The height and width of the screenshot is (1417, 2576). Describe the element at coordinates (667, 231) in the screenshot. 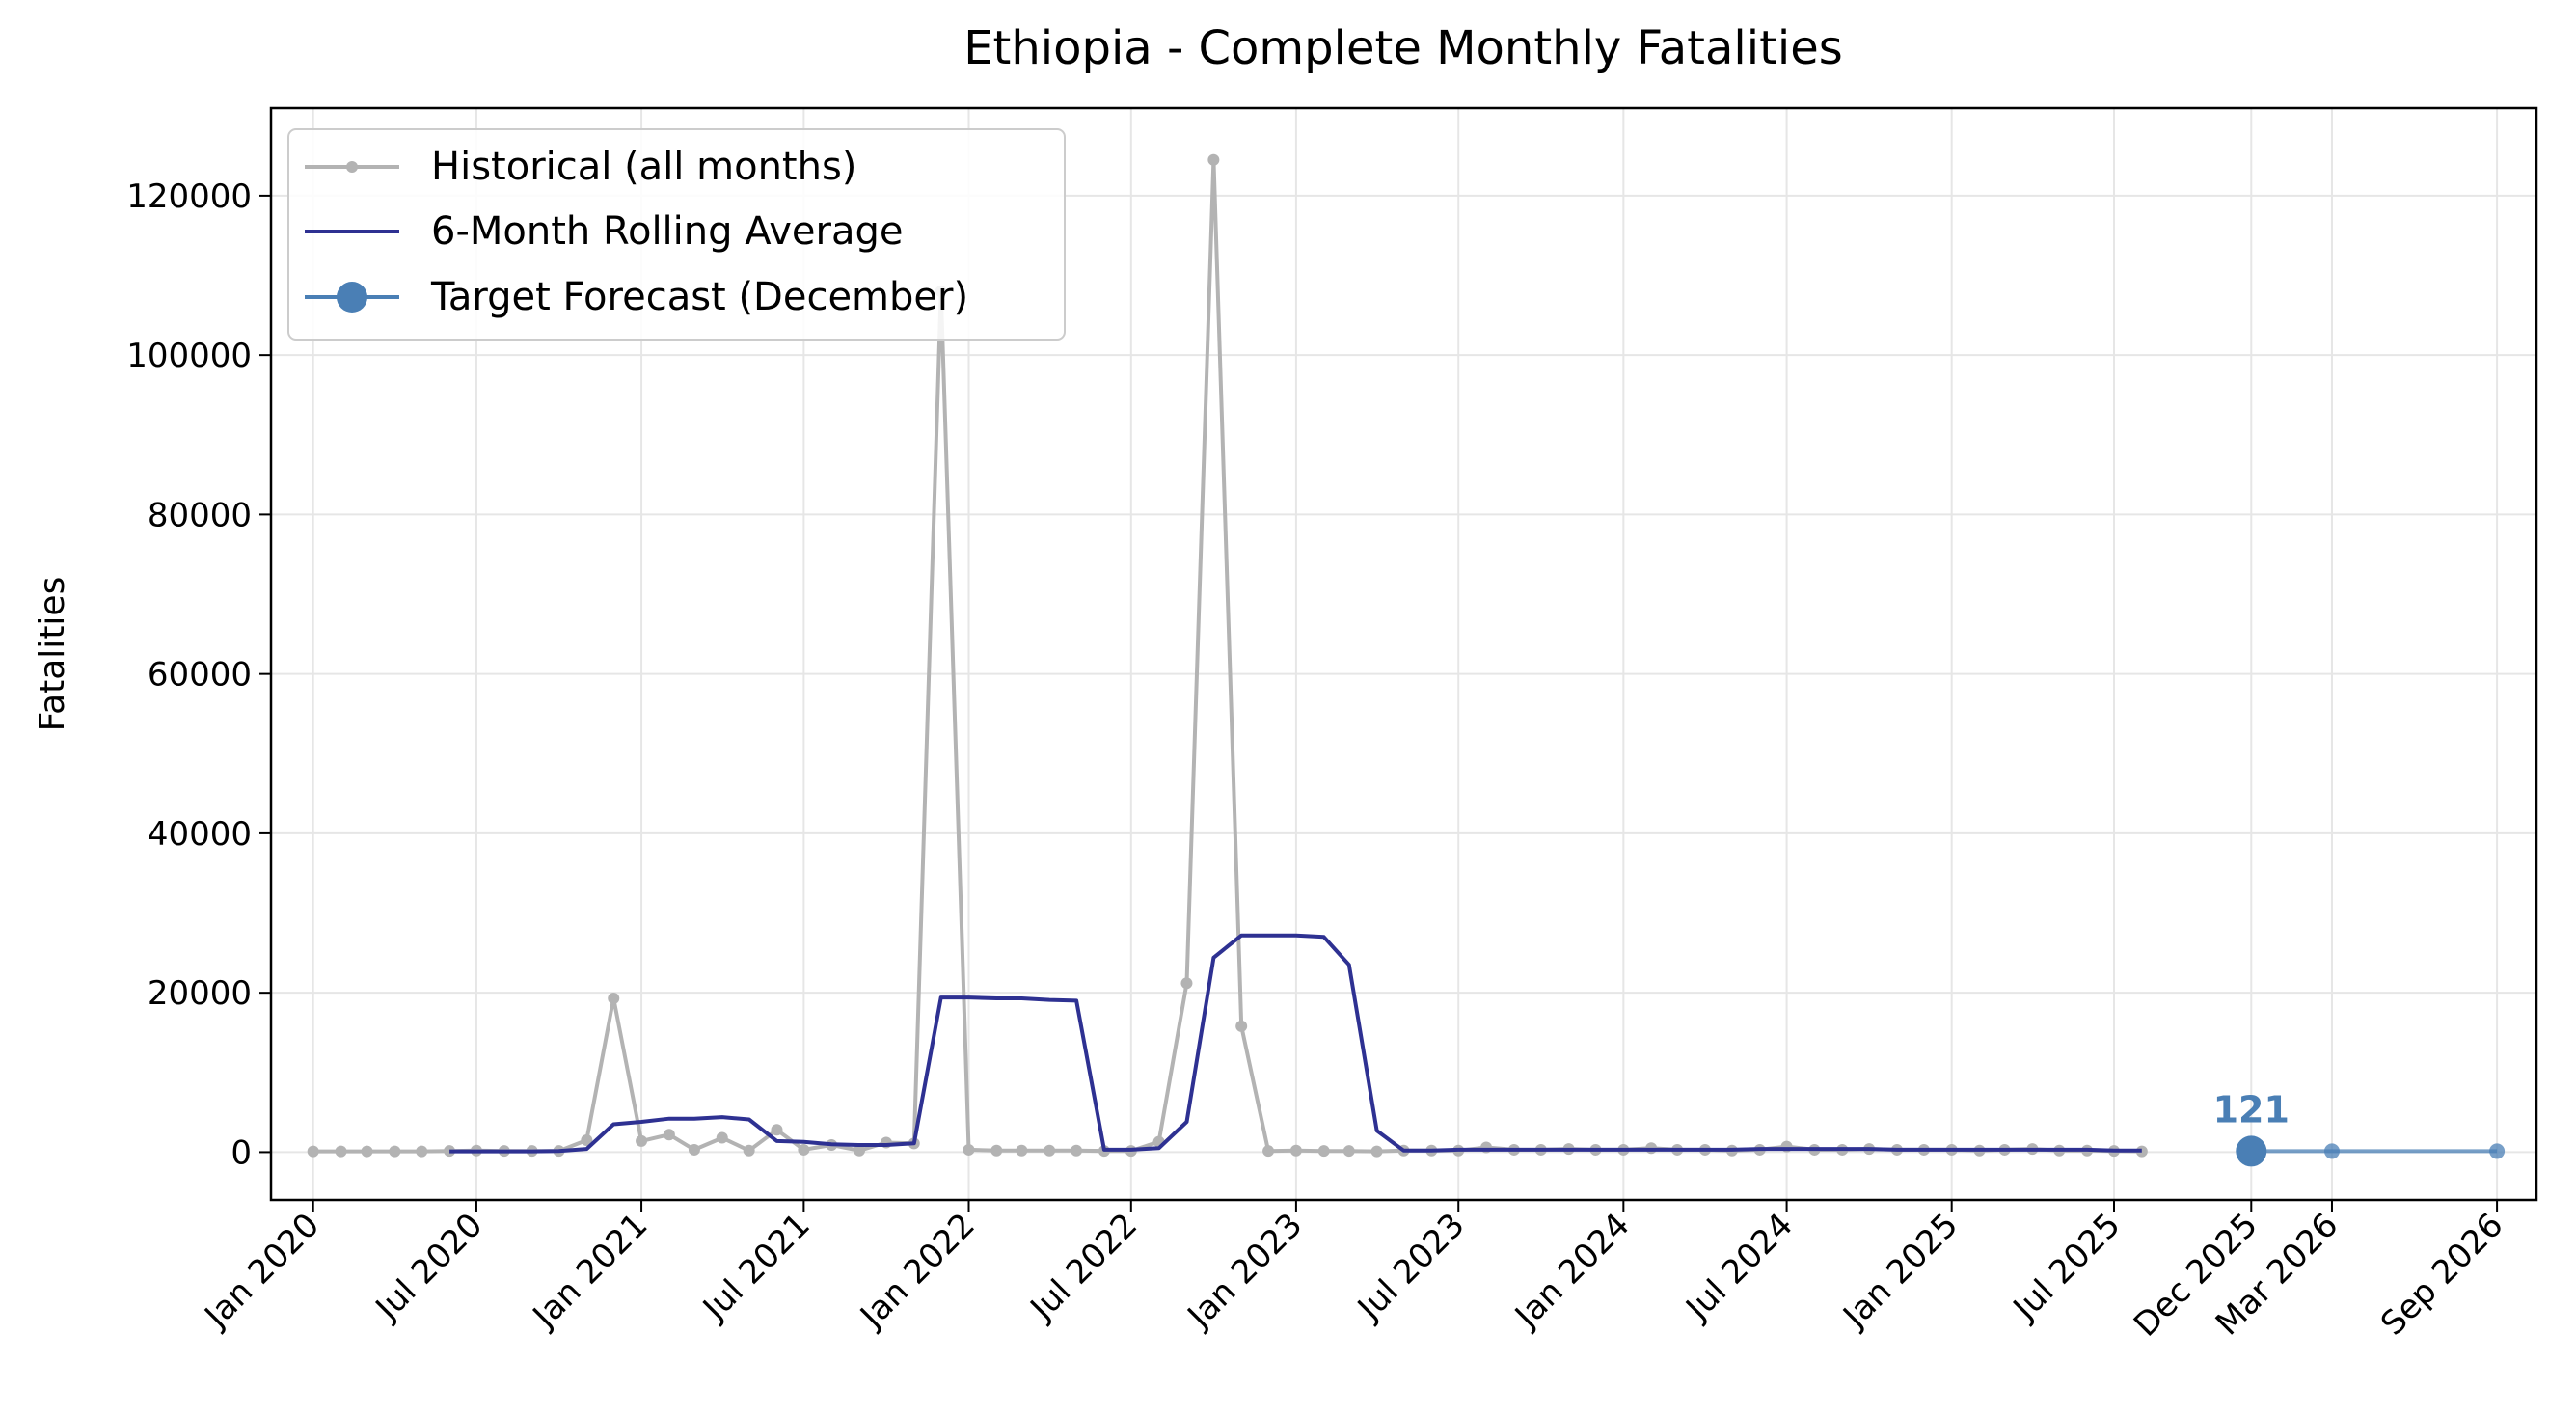

I see `legend-label-rolling: 6-Month Rolling Average` at that location.